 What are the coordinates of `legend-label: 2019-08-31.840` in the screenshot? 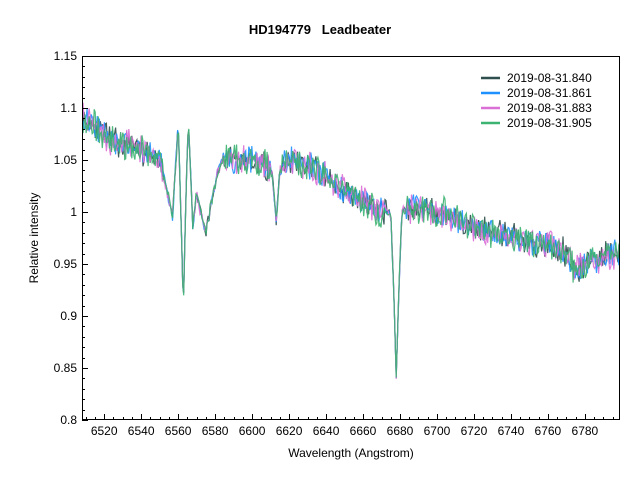 It's located at (549, 78).